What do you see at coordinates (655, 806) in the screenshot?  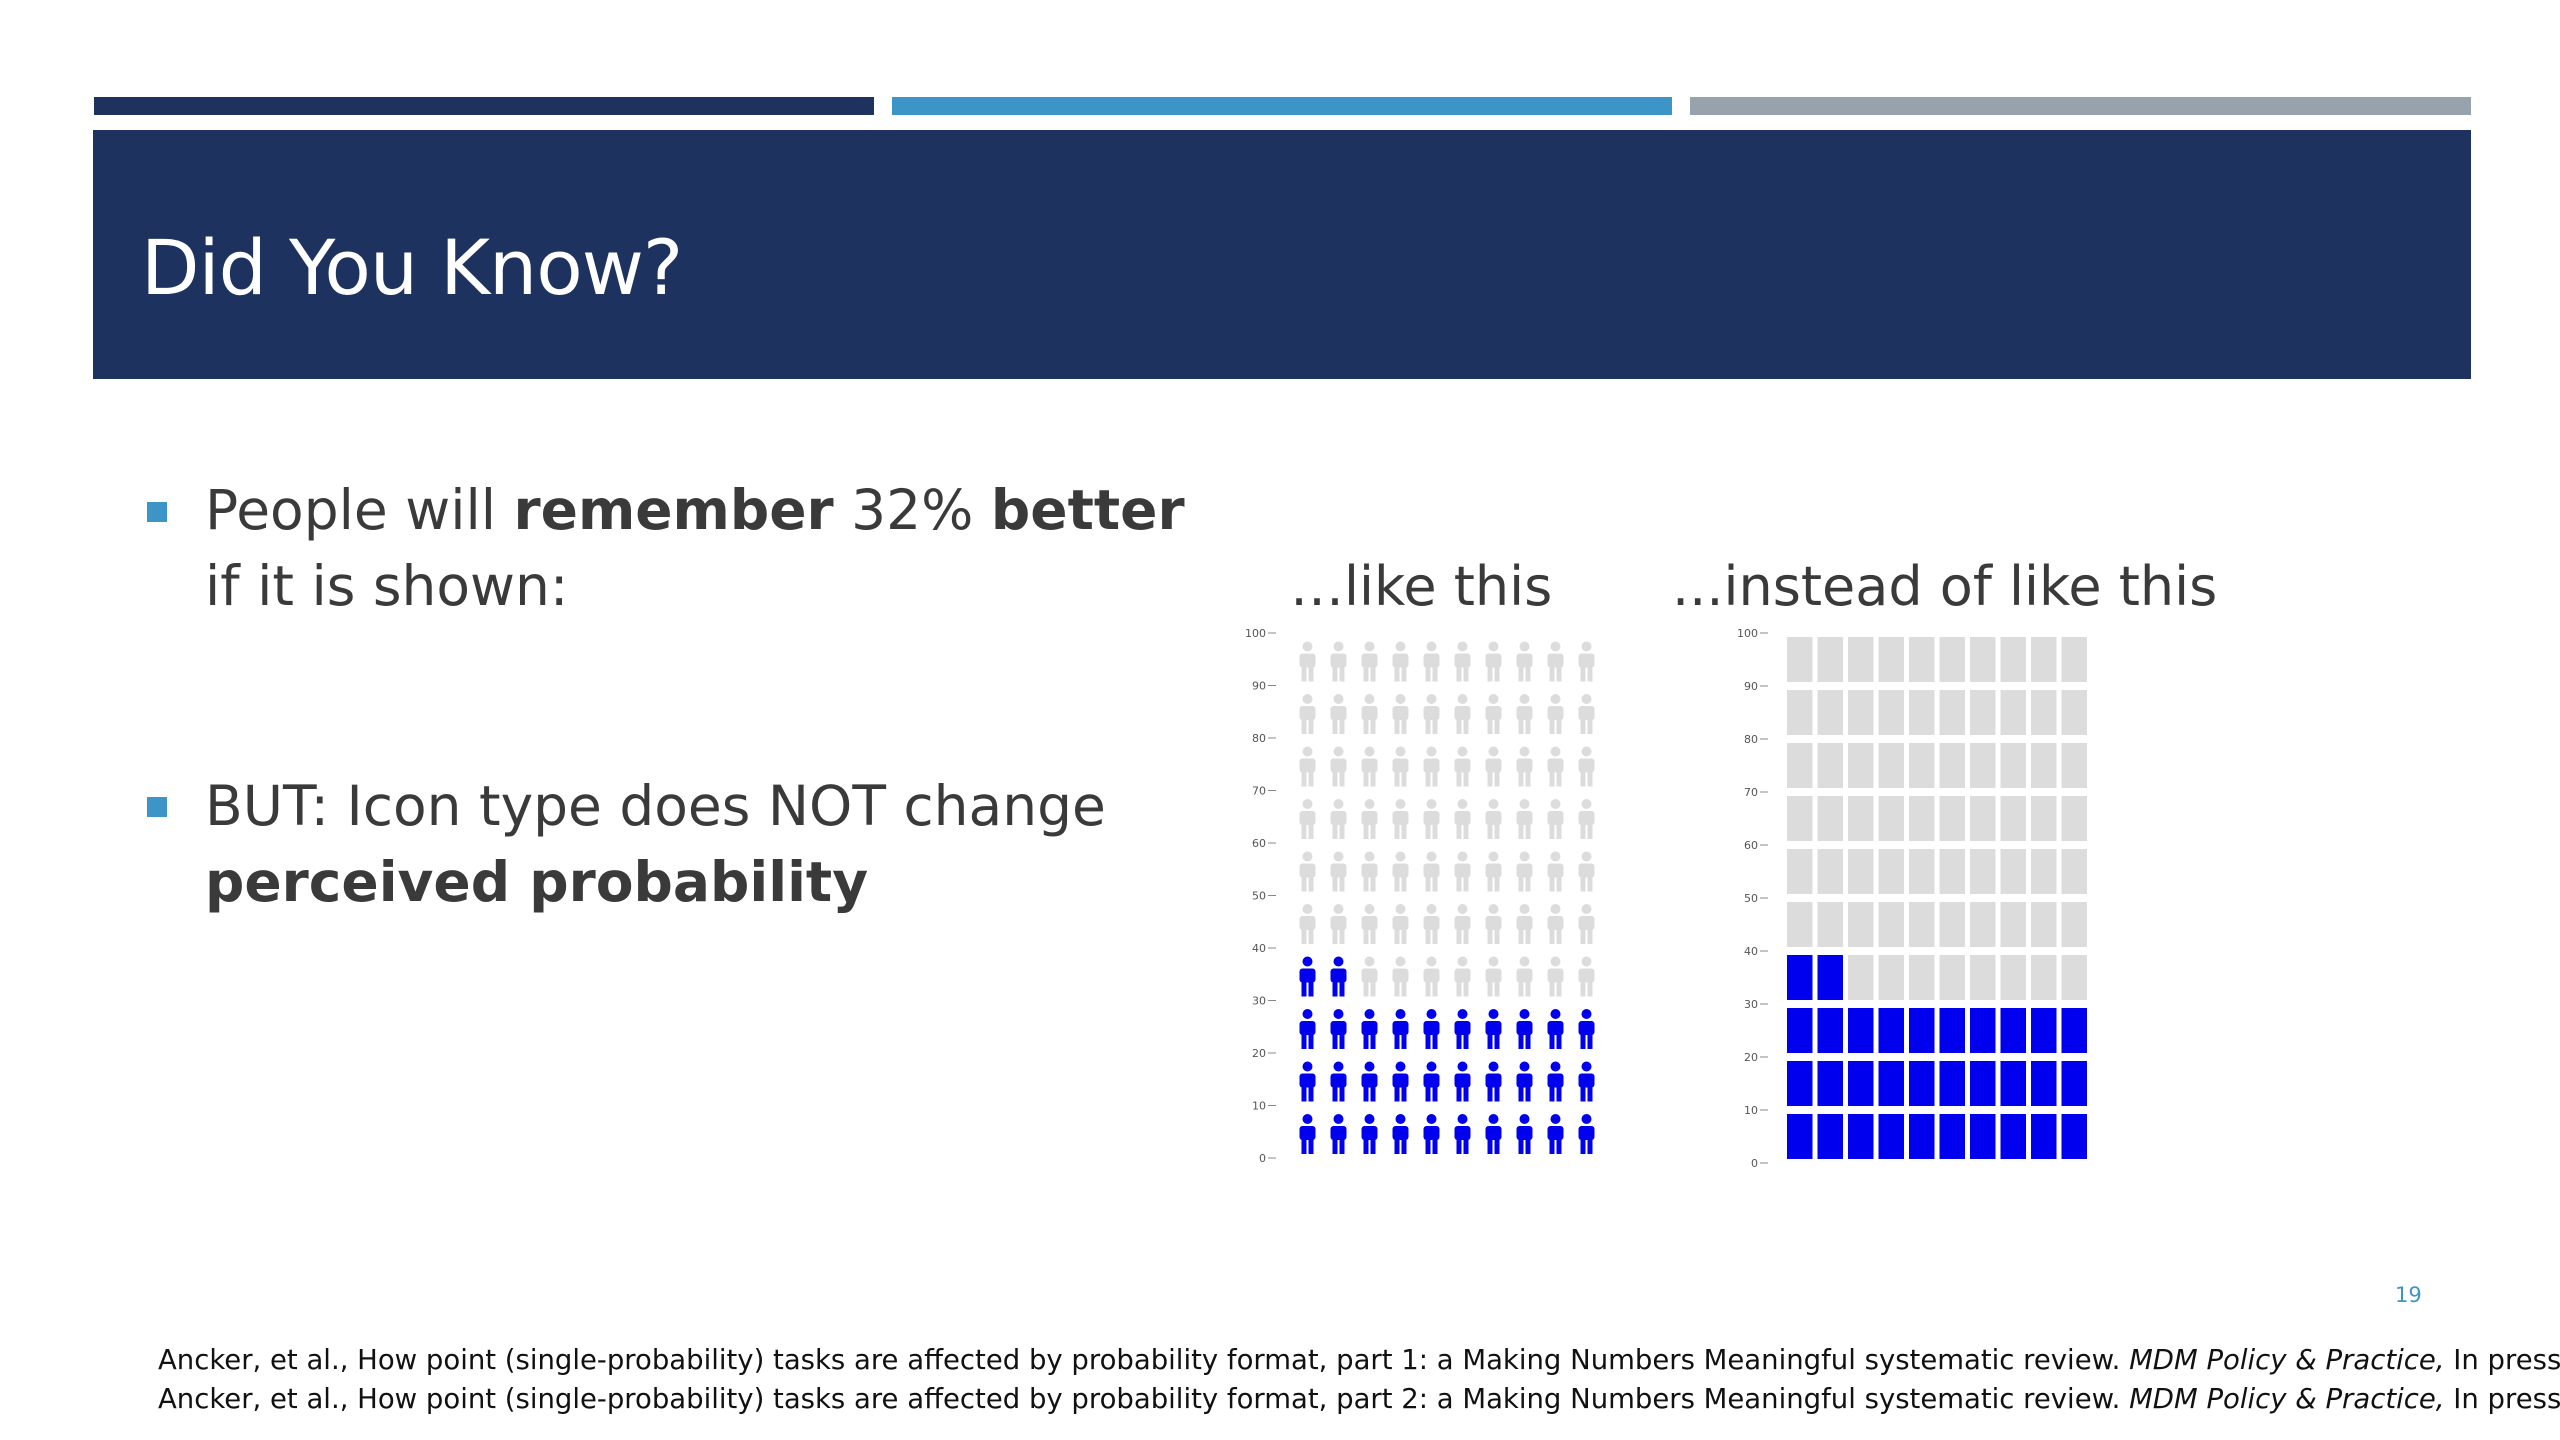 I see `bullet-2-line-1: BUT: Icon type does NOT change` at bounding box center [655, 806].